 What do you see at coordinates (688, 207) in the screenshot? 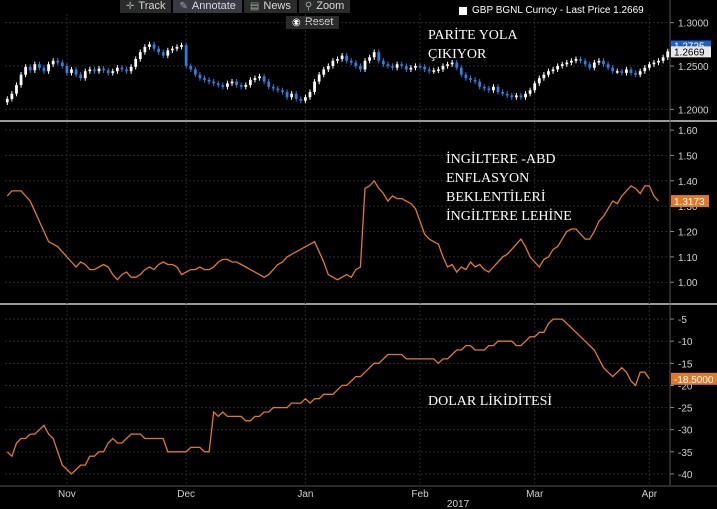
I see `y-tick-label: 1.30` at bounding box center [688, 207].